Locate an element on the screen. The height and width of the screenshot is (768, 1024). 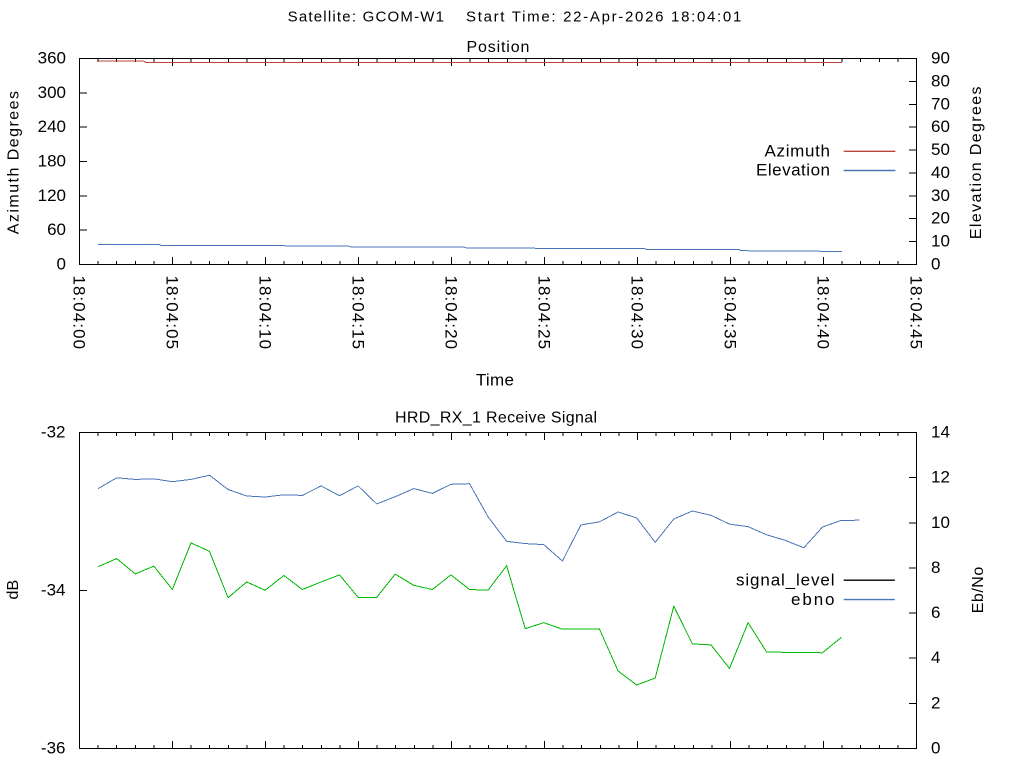
svg-text: 18:04:25 is located at coordinates (543, 313).